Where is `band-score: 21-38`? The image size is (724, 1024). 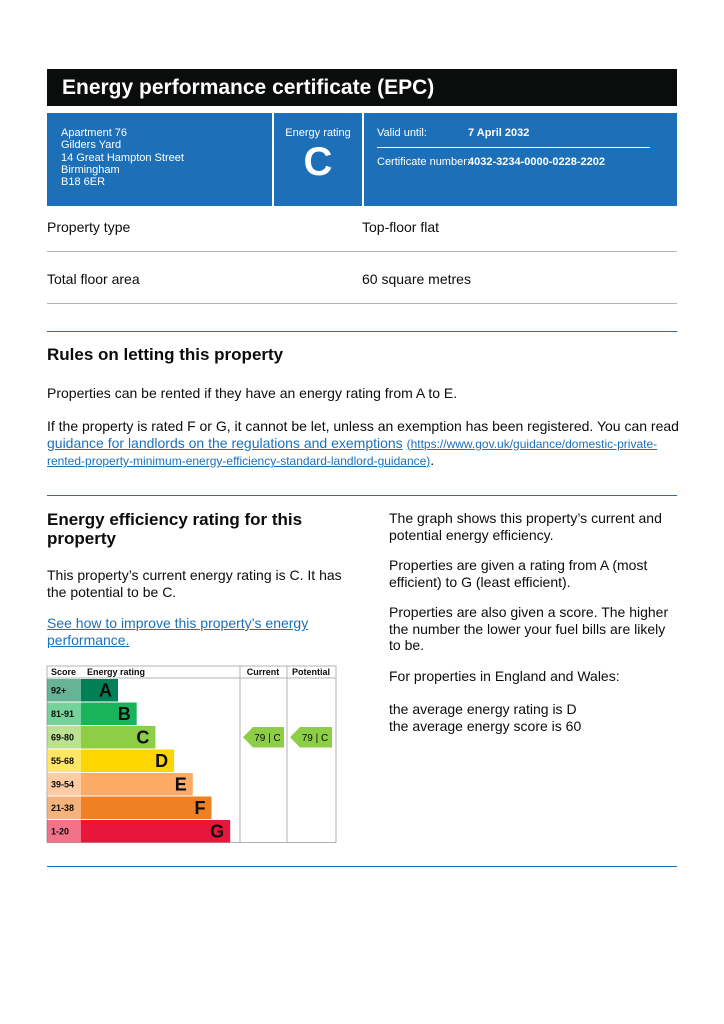 band-score: 21-38 is located at coordinates (62, 808).